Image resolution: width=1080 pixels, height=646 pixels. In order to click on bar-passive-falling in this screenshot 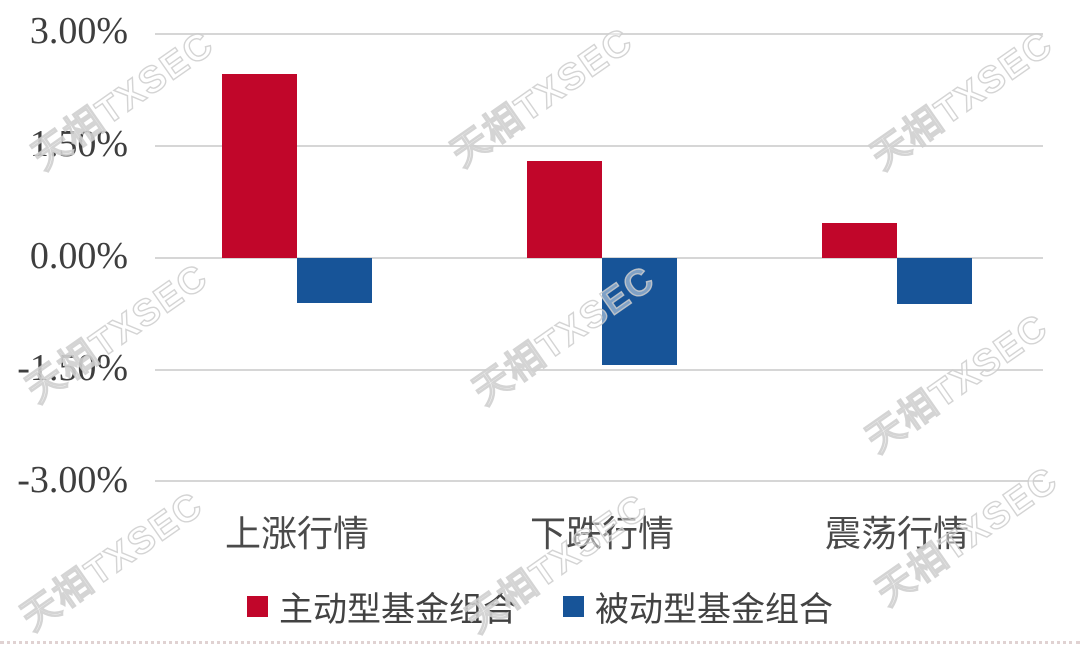, I will do `click(639, 311)`.